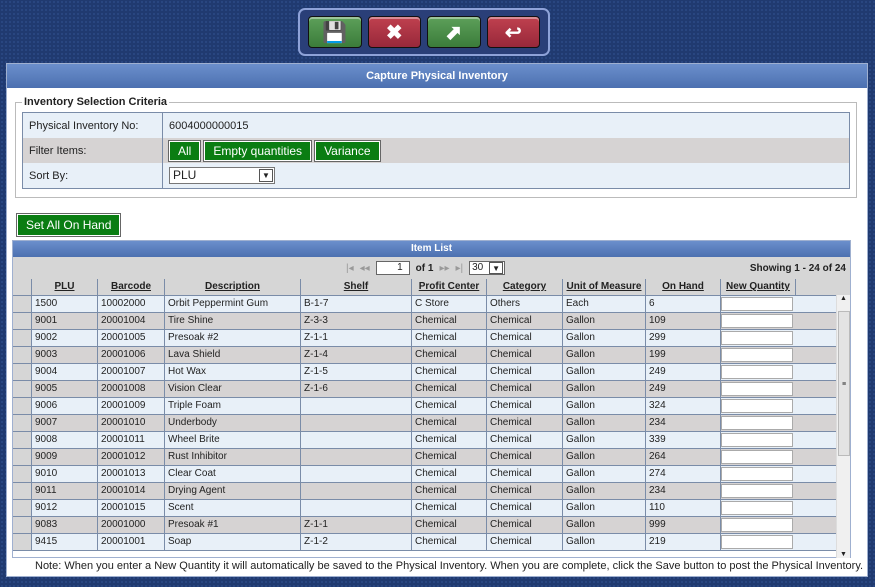  What do you see at coordinates (356, 372) in the screenshot?
I see `table-cell: Z-1-5` at bounding box center [356, 372].